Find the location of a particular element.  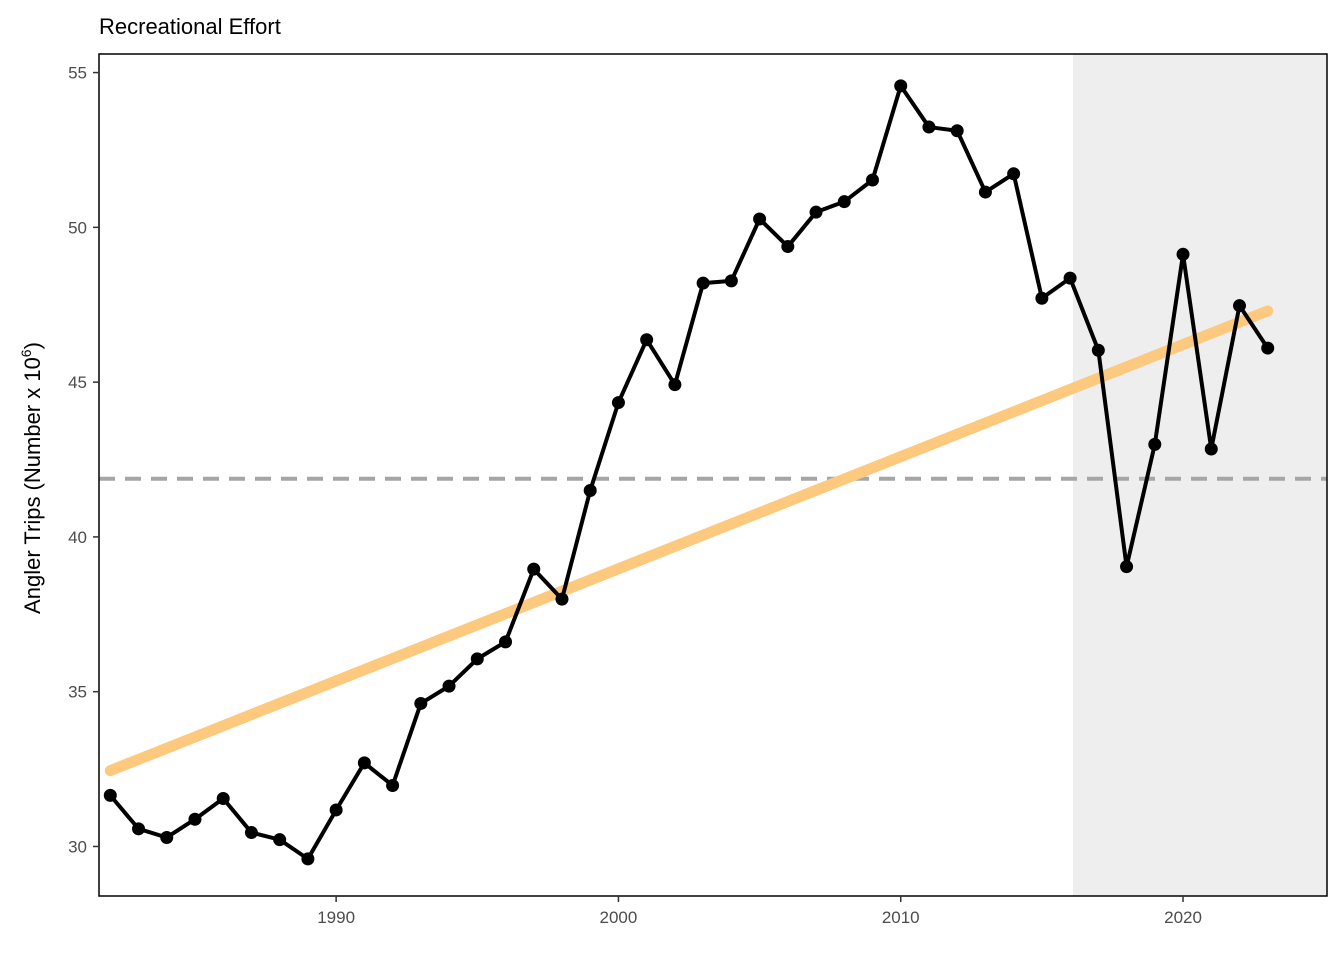

y-axis-title: Angler Trips (Number x 106) is located at coordinates (31, 478).